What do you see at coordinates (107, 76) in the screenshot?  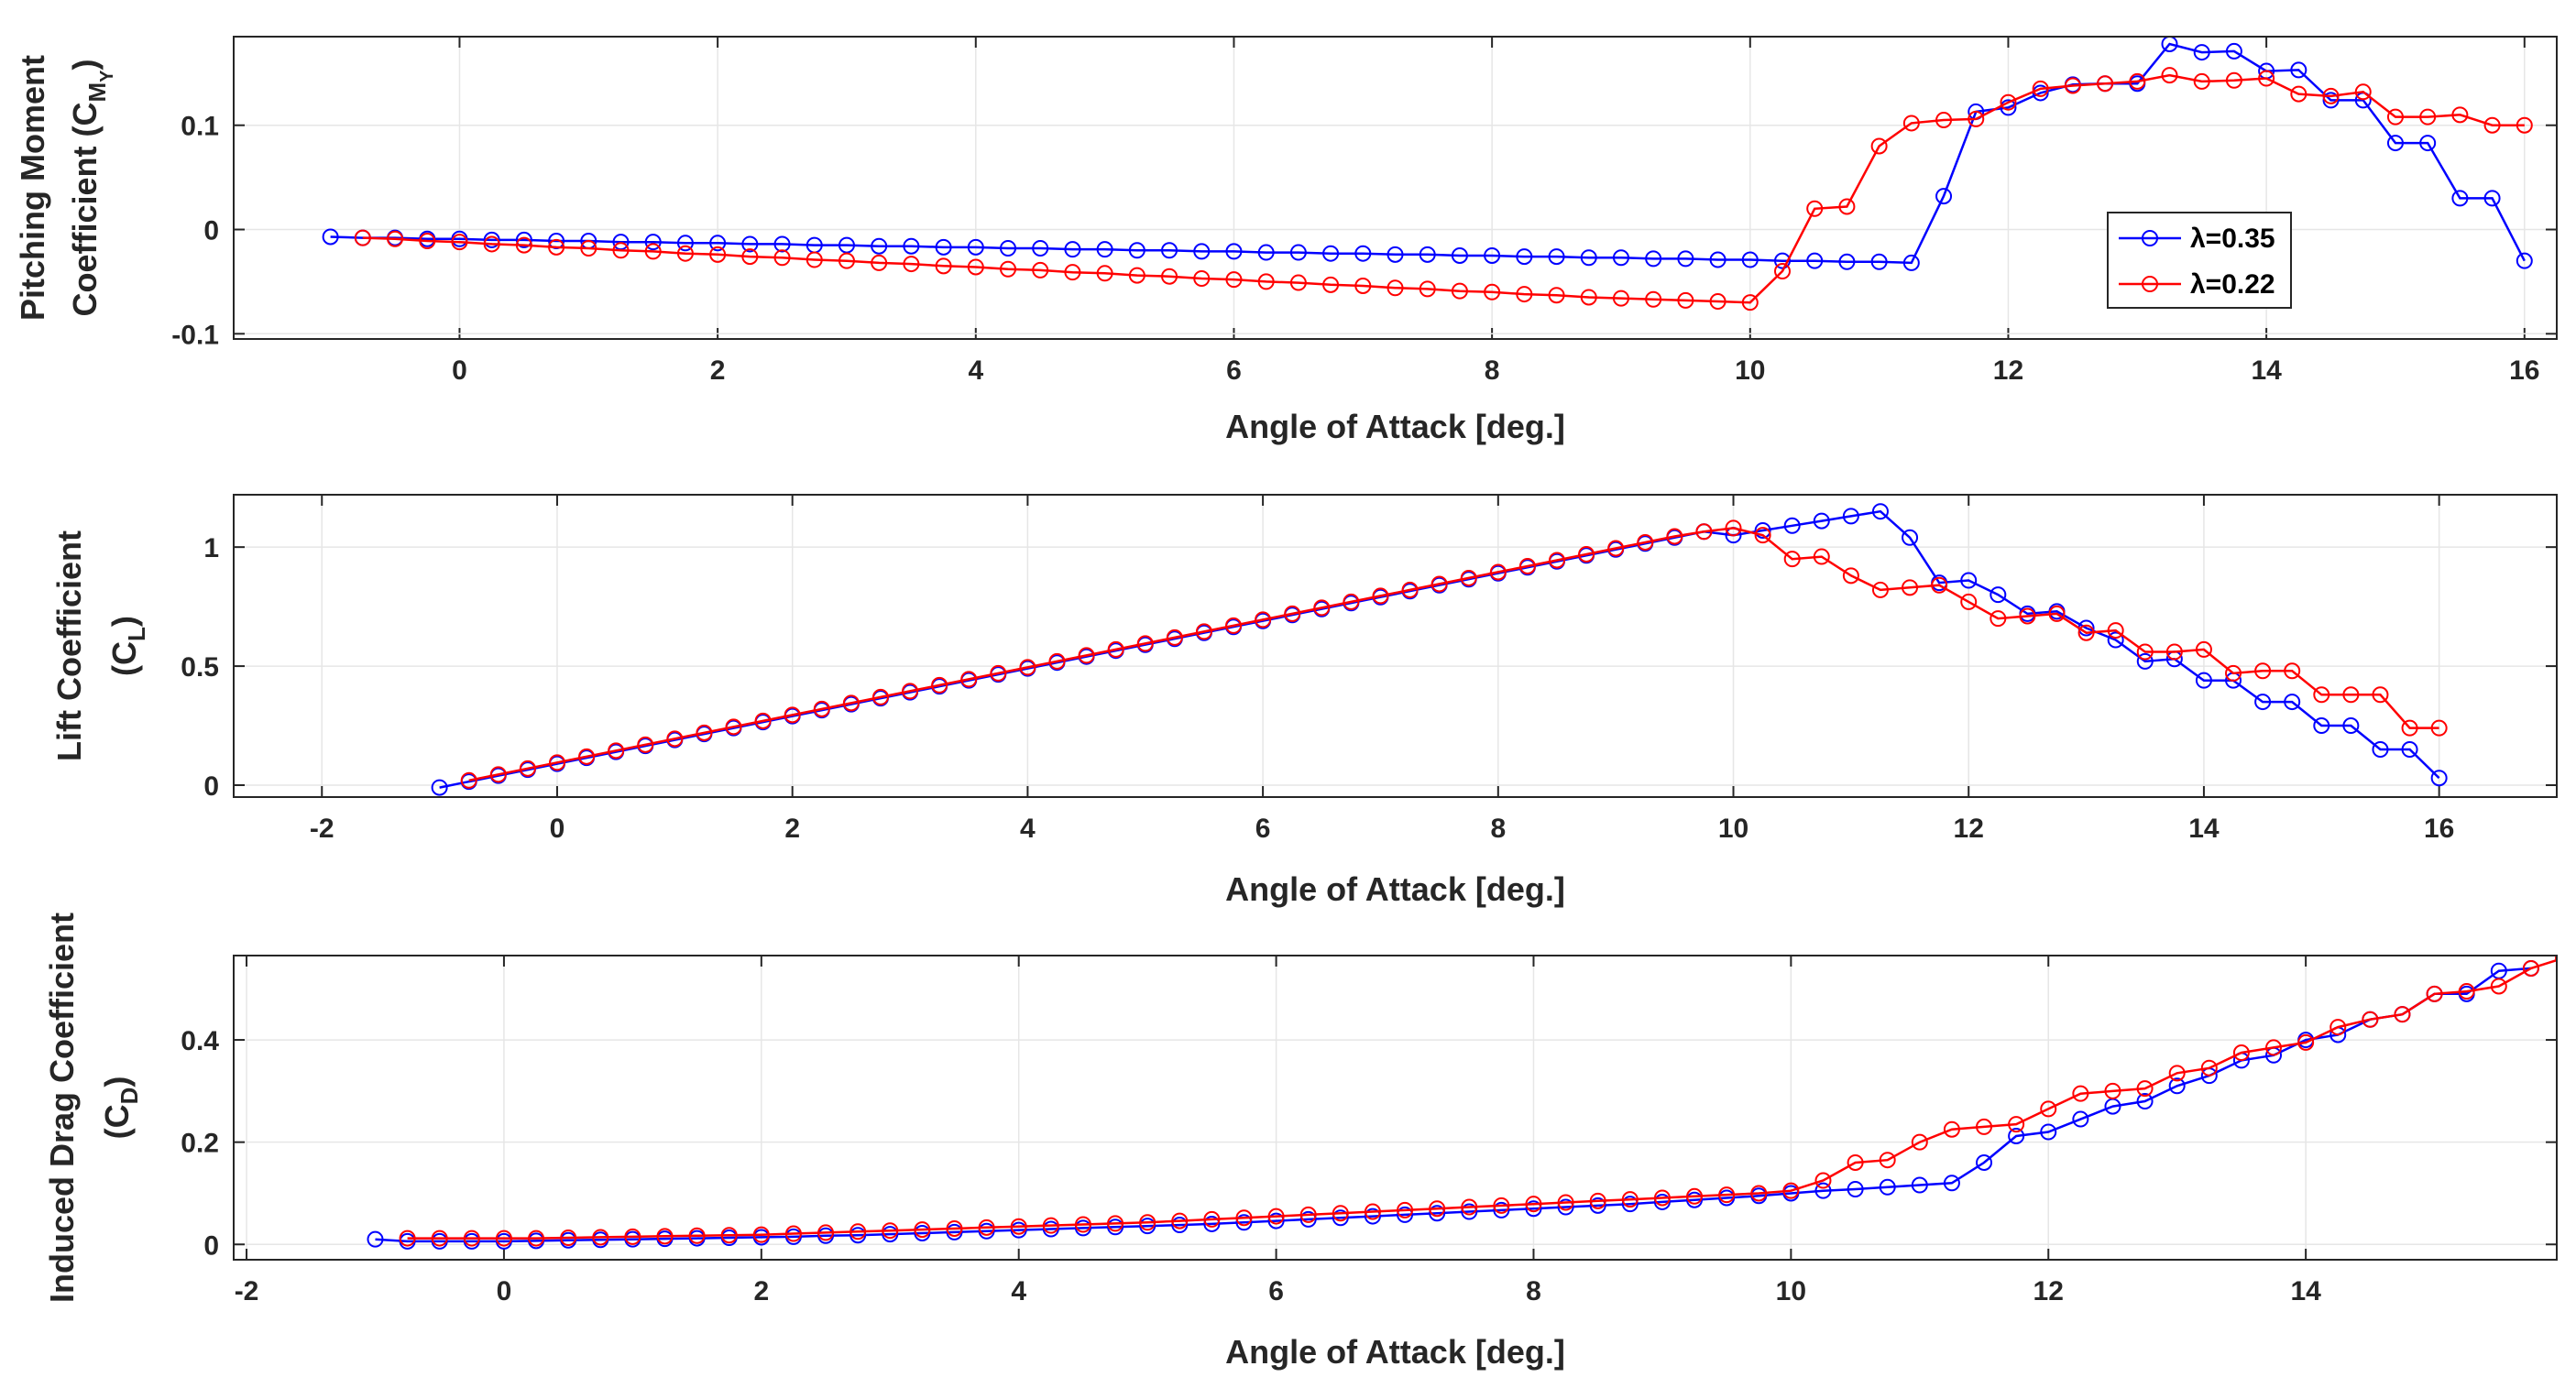 I see `y-label-sub-subscript: Y` at bounding box center [107, 76].